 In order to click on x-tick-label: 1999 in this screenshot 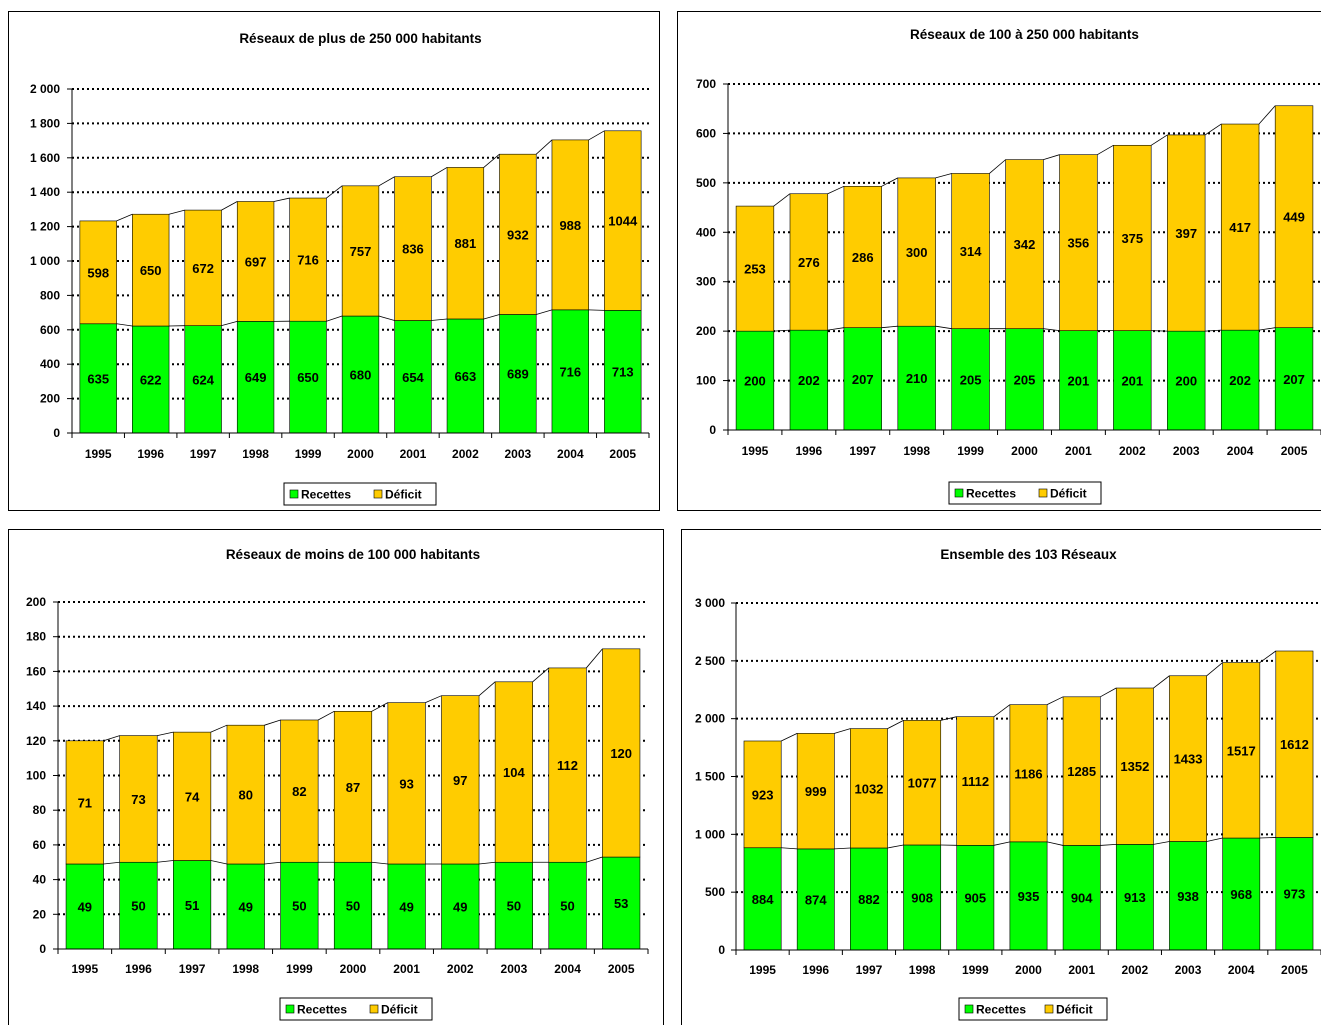, I will do `click(308, 454)`.